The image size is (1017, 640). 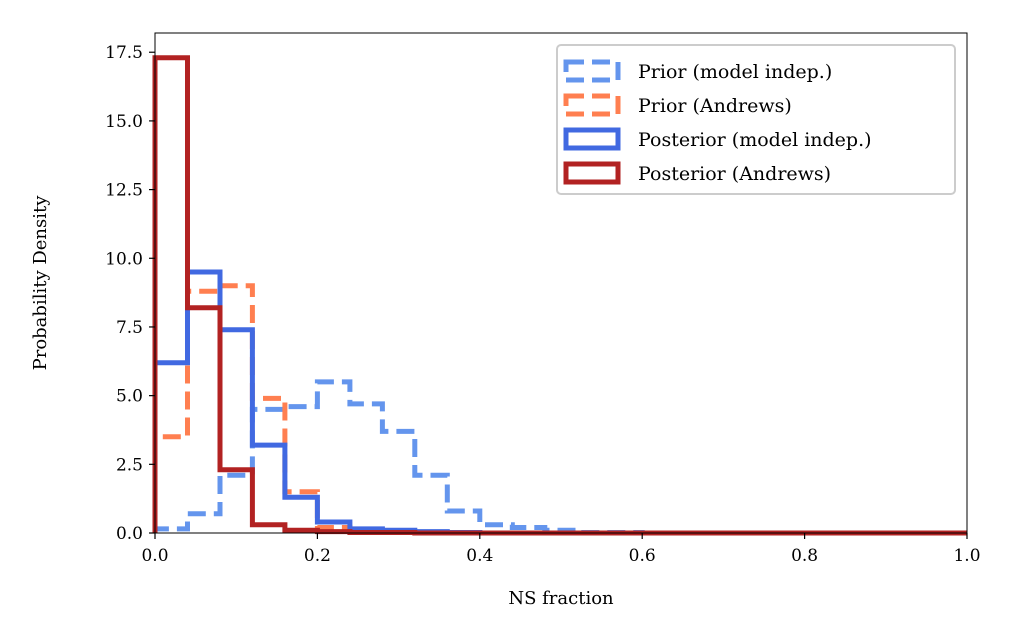 I want to click on legend-box, so click(x=756, y=119).